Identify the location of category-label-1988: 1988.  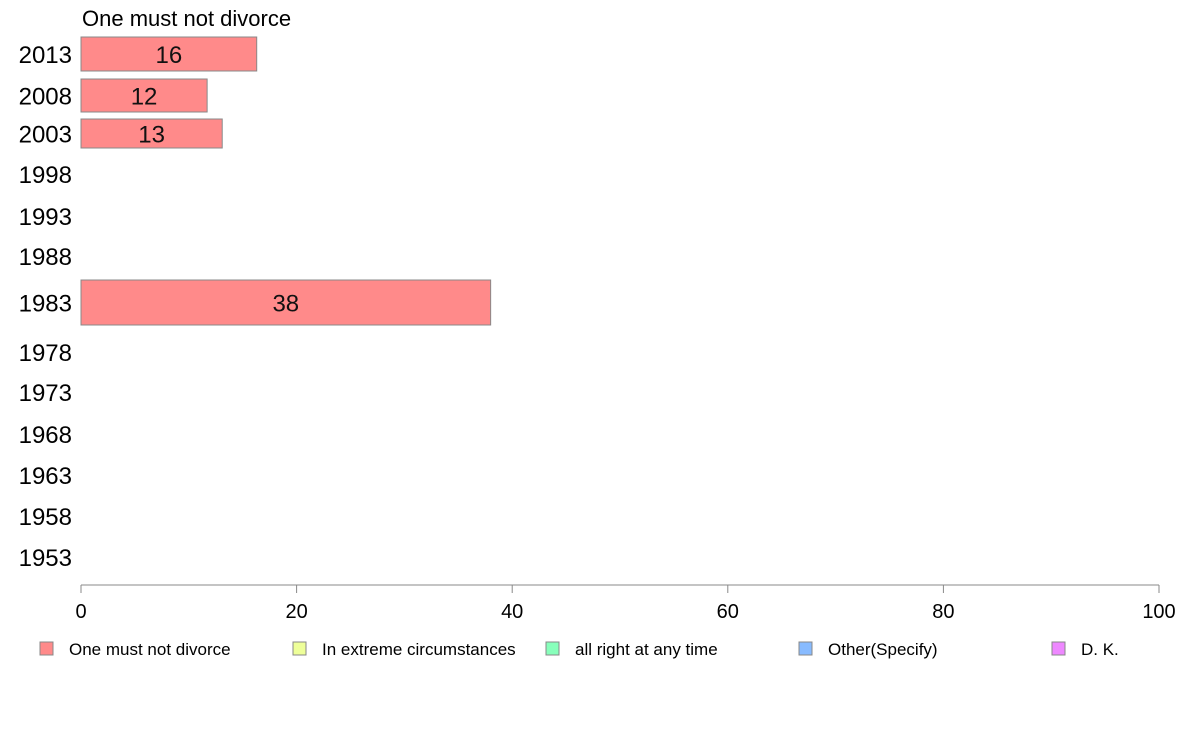
(45, 257).